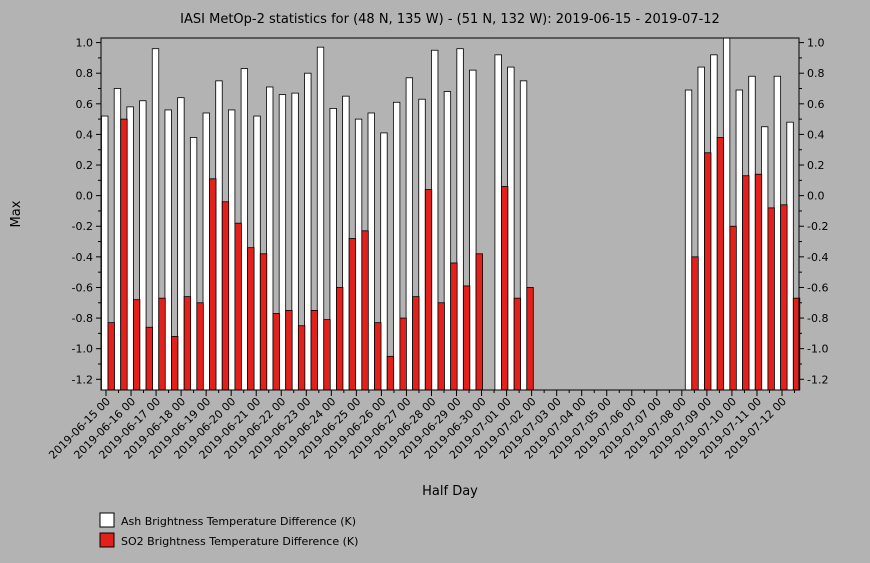 The width and height of the screenshot is (870, 563). Describe the element at coordinates (817, 379) in the screenshot. I see `y-tick-label-right: -1.2` at that location.